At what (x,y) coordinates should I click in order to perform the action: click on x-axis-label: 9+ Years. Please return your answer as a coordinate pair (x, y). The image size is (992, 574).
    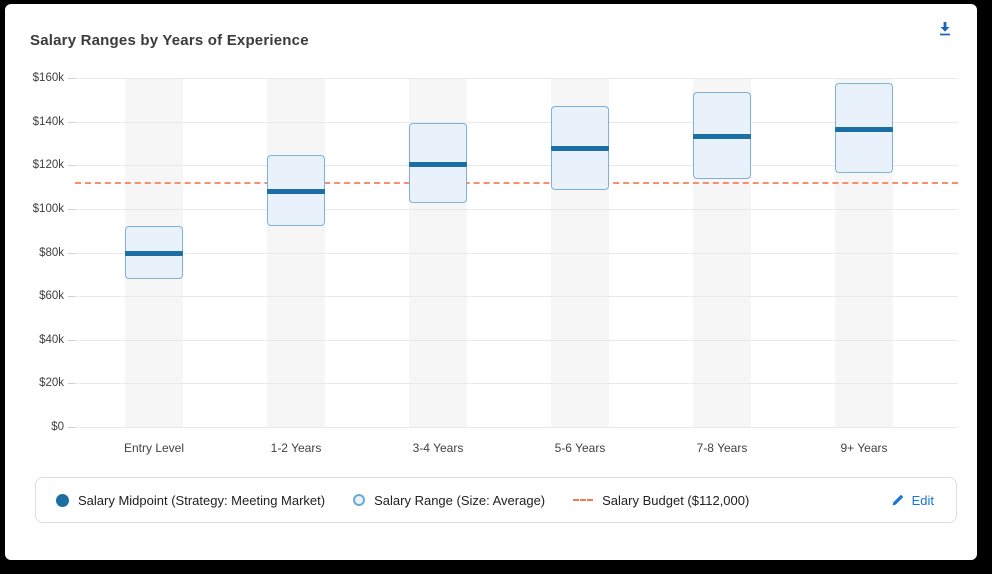
    Looking at the image, I should click on (864, 448).